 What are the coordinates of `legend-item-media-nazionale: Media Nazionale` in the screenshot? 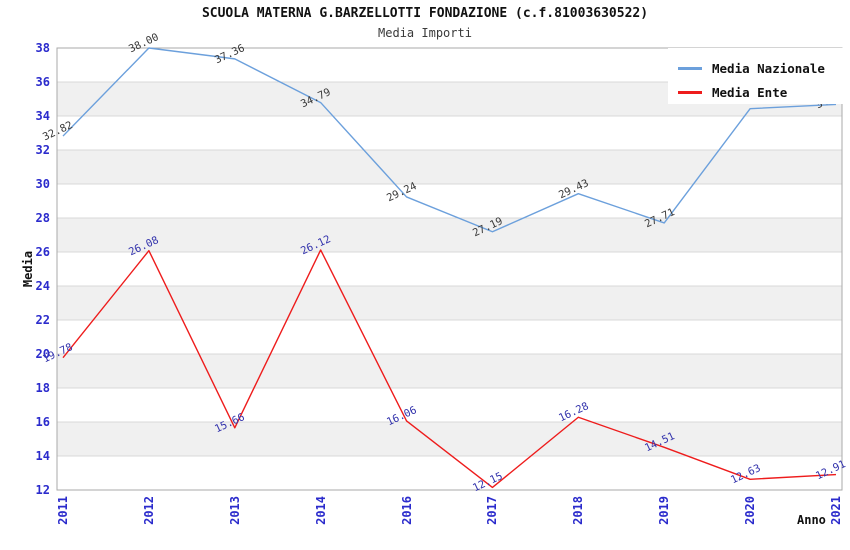 It's located at (751, 68).